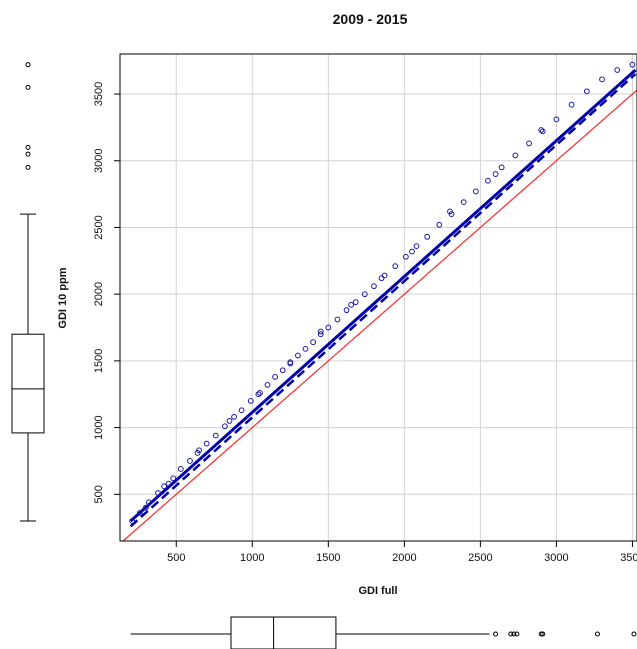  What do you see at coordinates (480, 558) in the screenshot?
I see `x-tick-label: 2500` at bounding box center [480, 558].